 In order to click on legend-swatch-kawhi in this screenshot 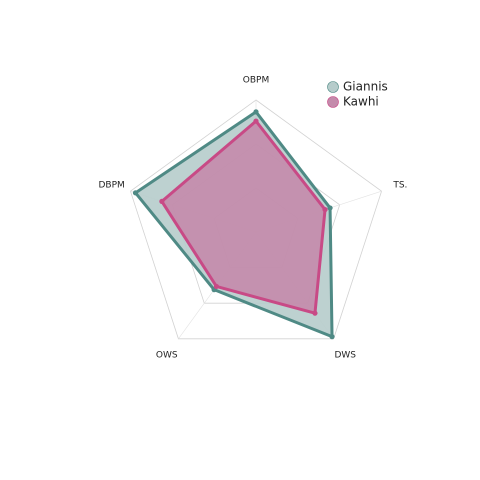, I will do `click(333, 102)`.